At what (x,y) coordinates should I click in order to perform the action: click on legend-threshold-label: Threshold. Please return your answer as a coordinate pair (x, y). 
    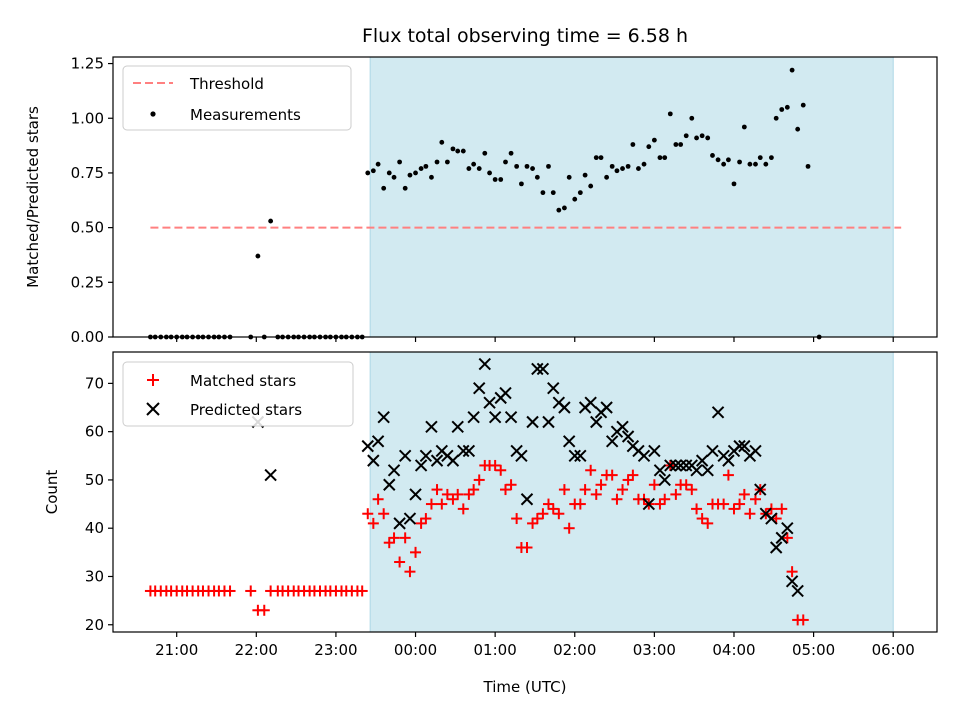
    Looking at the image, I should click on (226, 84).